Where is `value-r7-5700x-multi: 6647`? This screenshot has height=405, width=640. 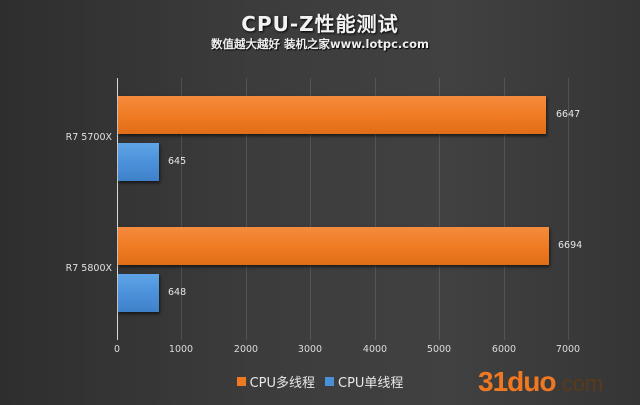 value-r7-5700x-multi: 6647 is located at coordinates (568, 114).